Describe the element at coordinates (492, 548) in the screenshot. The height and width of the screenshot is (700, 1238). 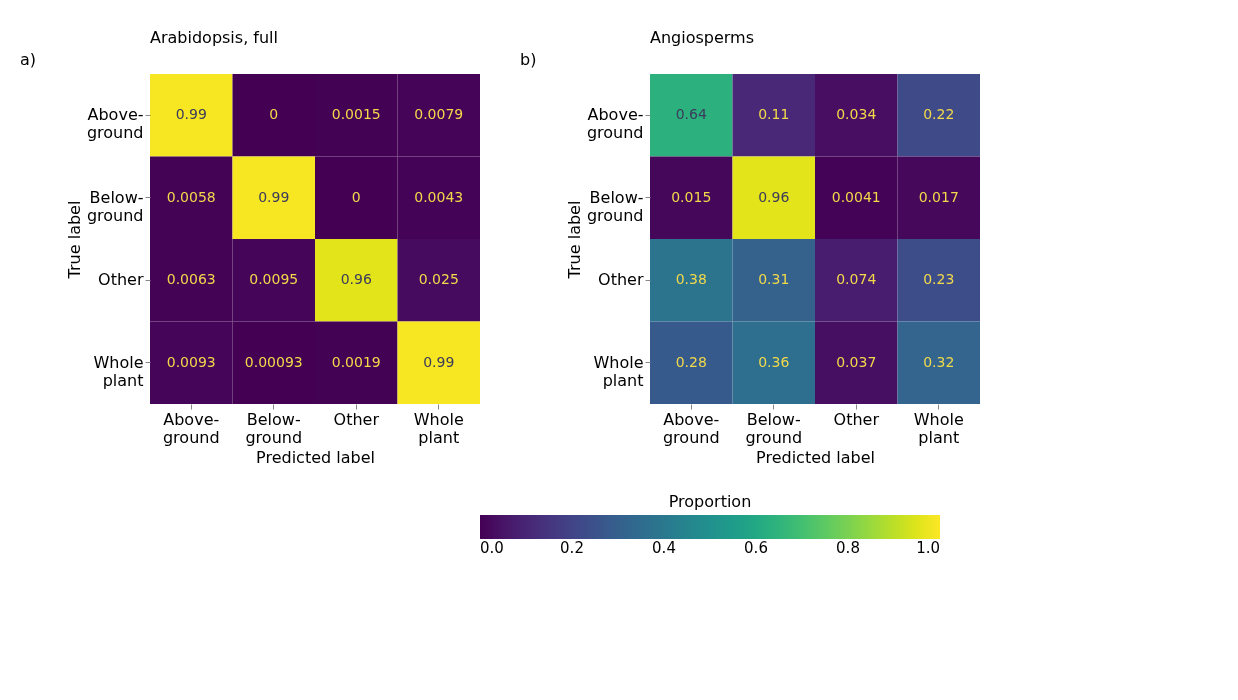
I see `color-bar-label: 0.0` at that location.